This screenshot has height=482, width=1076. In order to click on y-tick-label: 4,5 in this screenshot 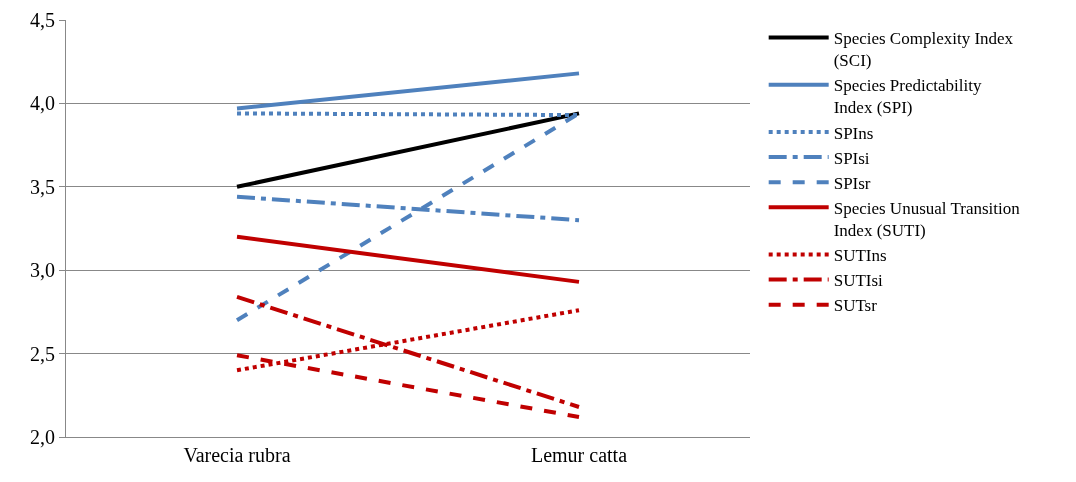, I will do `click(42, 20)`.